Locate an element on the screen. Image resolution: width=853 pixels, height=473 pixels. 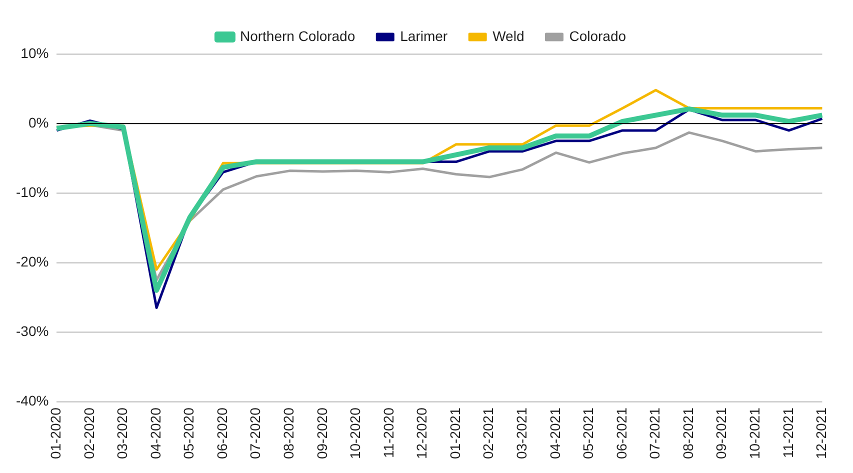
y-tick-label: 0% is located at coordinates (38, 122).